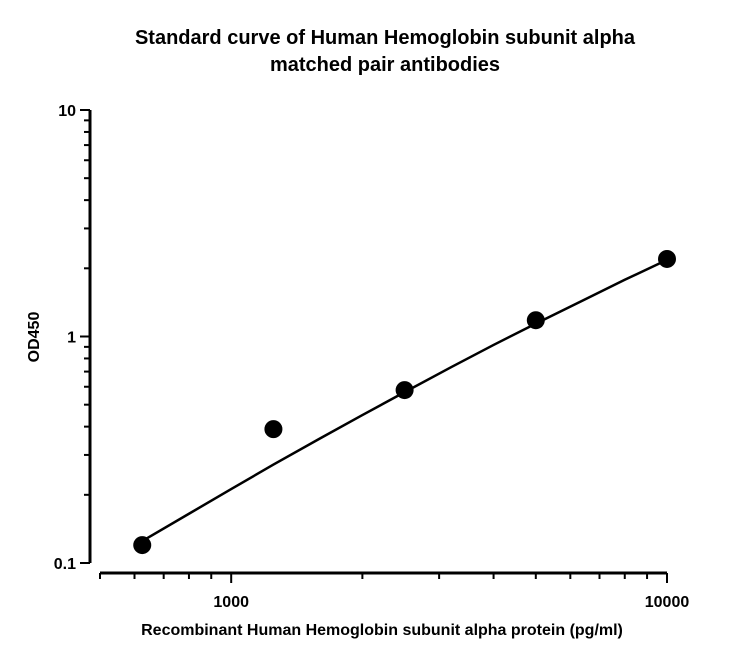 The height and width of the screenshot is (664, 734). Describe the element at coordinates (71, 338) in the screenshot. I see `y-tick-label: 1` at that location.